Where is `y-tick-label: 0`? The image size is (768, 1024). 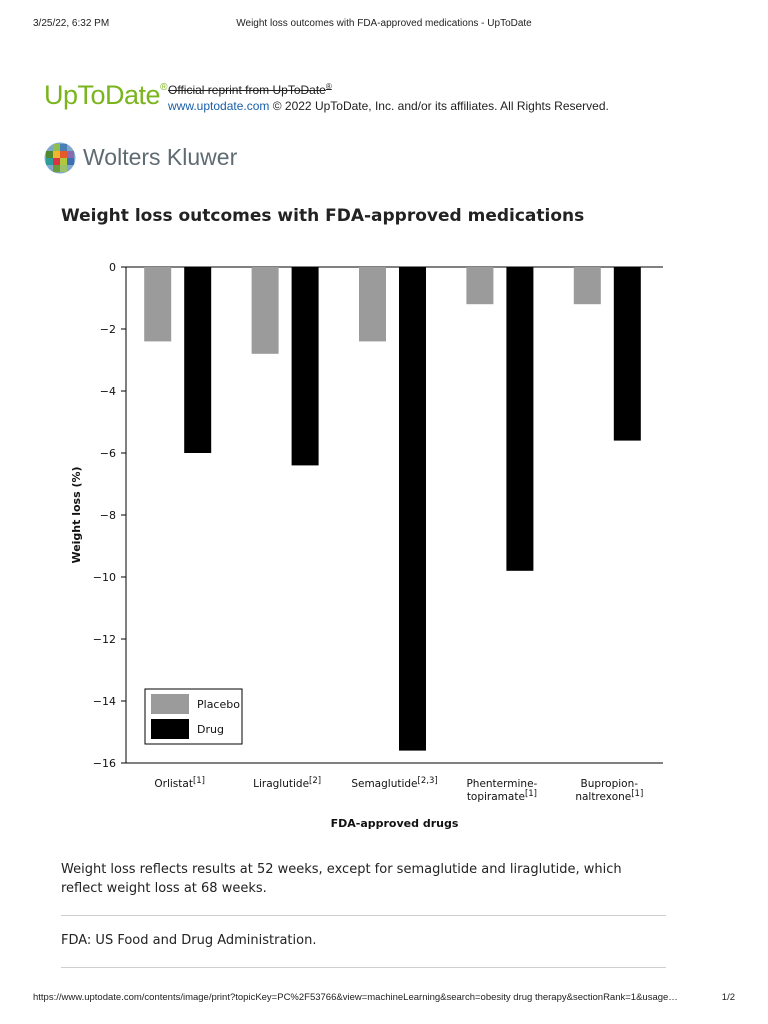
y-tick-label: 0 is located at coordinates (112, 267).